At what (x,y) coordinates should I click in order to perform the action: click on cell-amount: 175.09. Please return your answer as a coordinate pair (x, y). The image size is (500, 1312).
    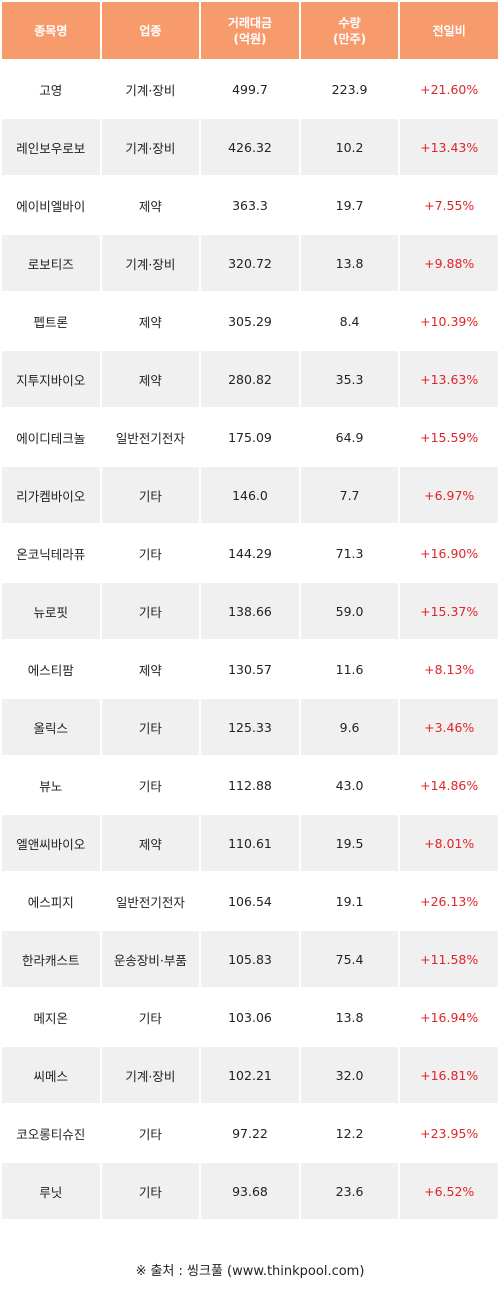
    Looking at the image, I should click on (250, 437).